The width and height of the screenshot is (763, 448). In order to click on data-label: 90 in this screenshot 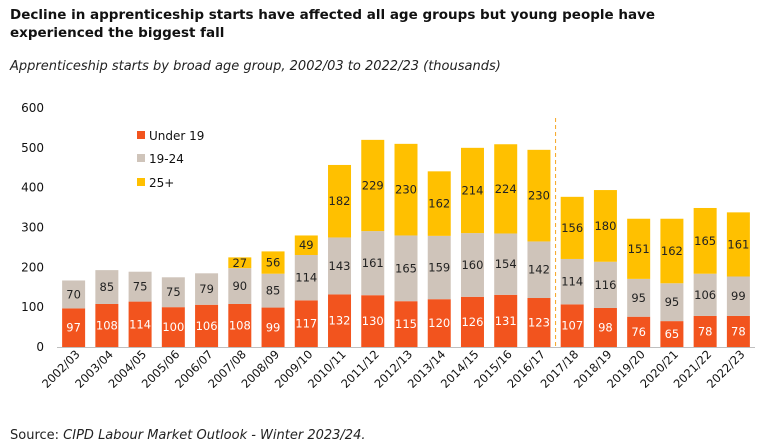, I will do `click(239, 286)`.